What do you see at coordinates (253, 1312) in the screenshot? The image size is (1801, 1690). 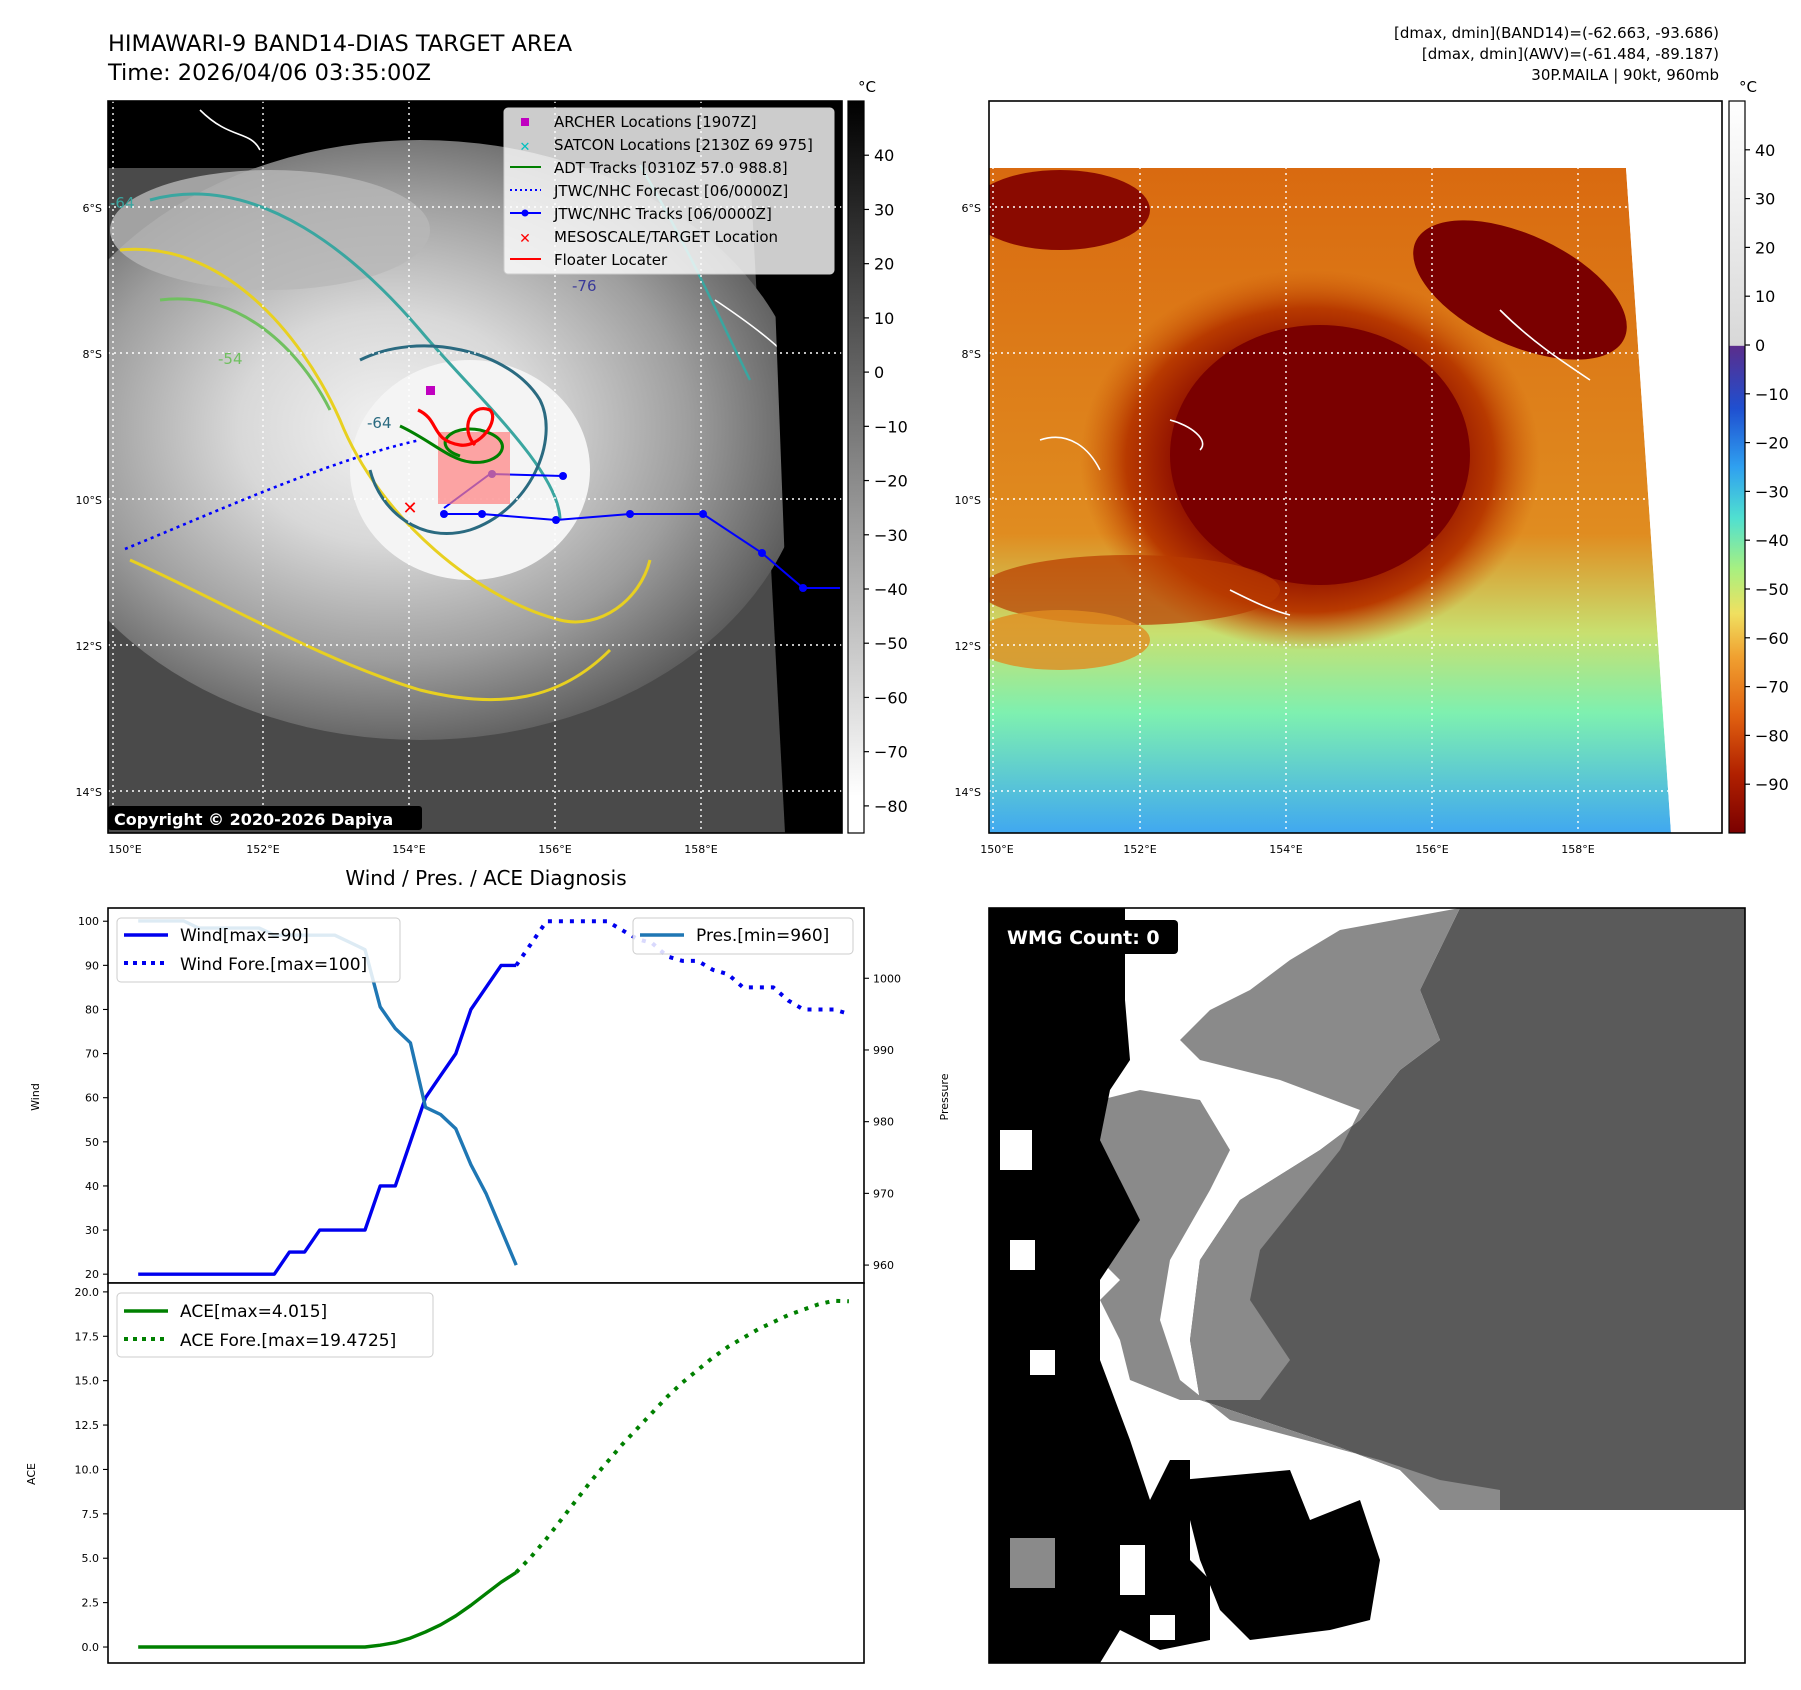 I see `legend-ace: ACE[max=4.015]` at bounding box center [253, 1312].